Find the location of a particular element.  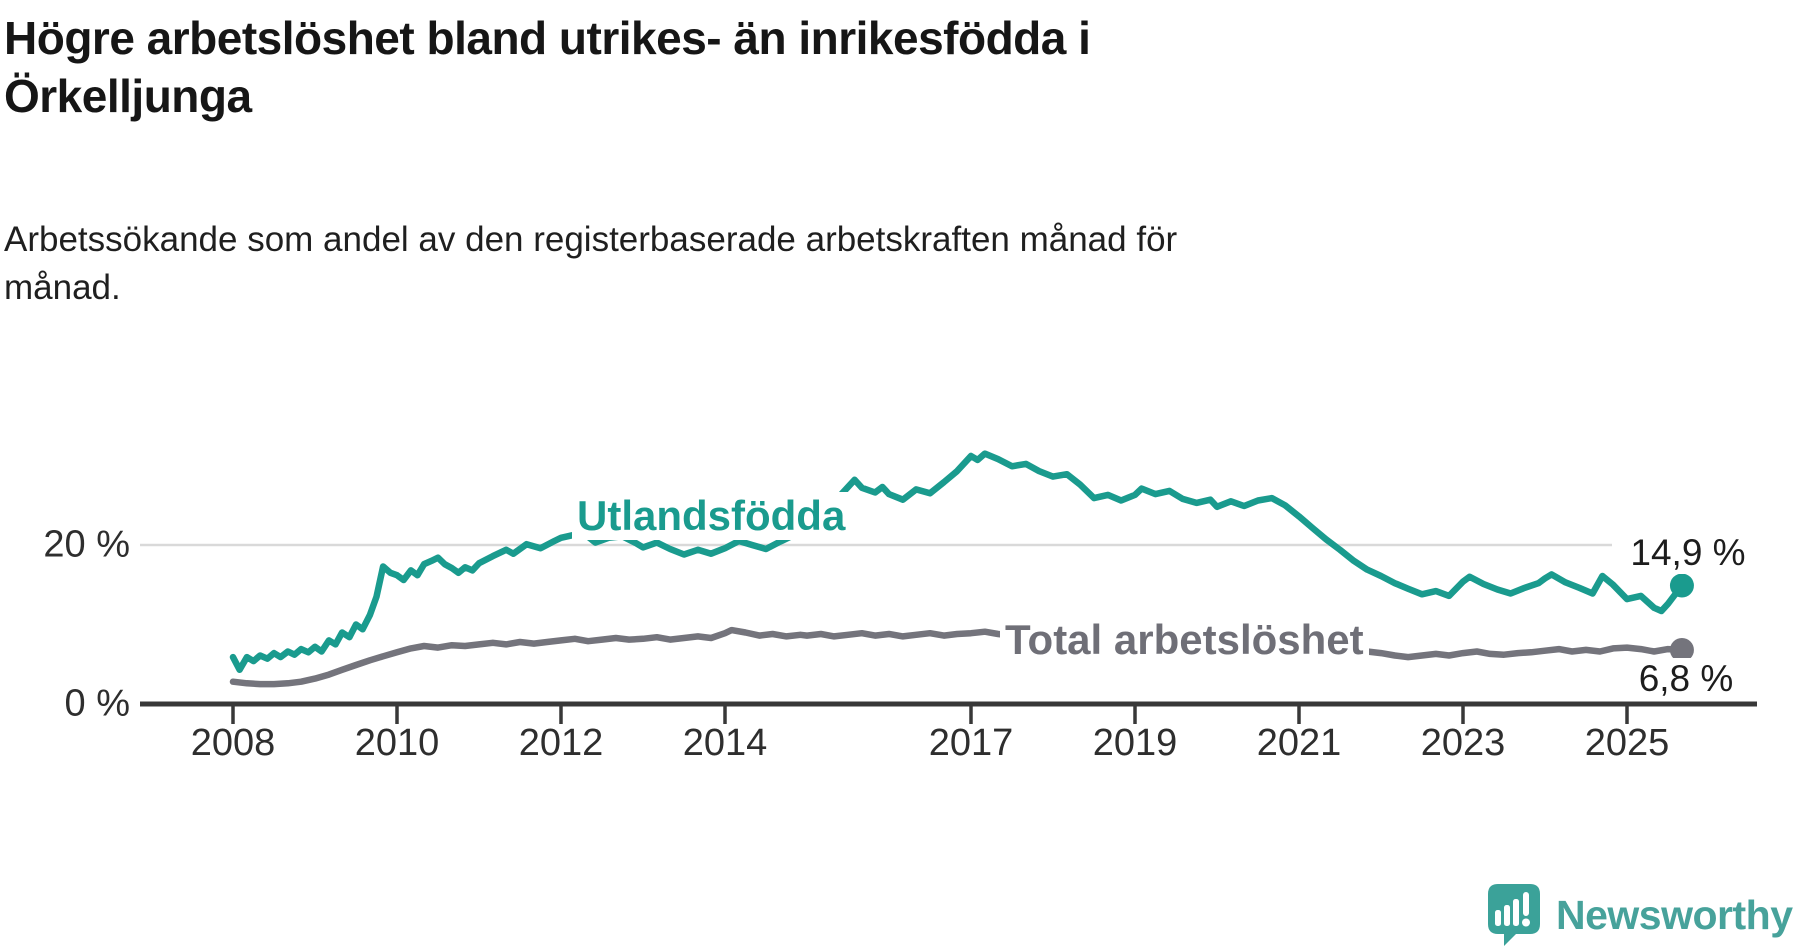

x-tick-label: 2023 is located at coordinates (1463, 743).